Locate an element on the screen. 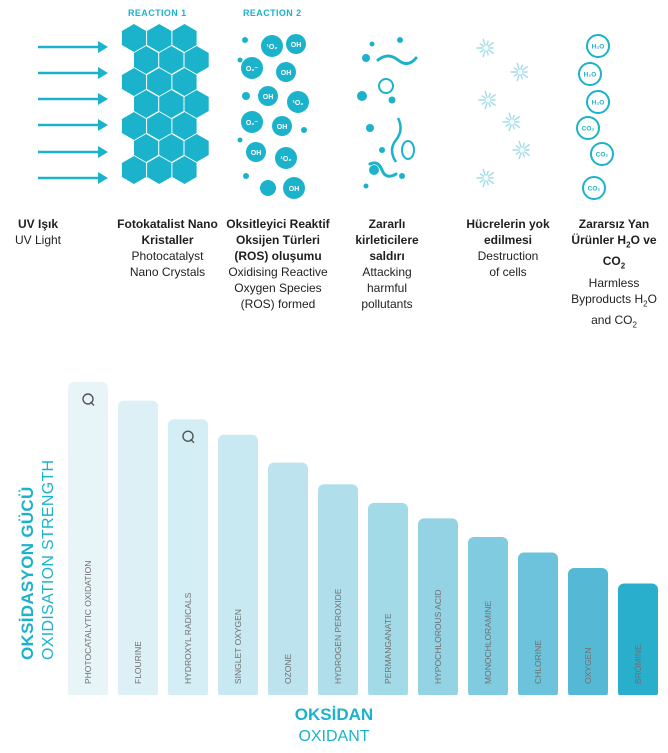 This screenshot has height=753, width=668. byproduct-bubbles-icon: H₂O H₂O H₂O CO₂ CO₂ CO₂ is located at coordinates (595, 117).